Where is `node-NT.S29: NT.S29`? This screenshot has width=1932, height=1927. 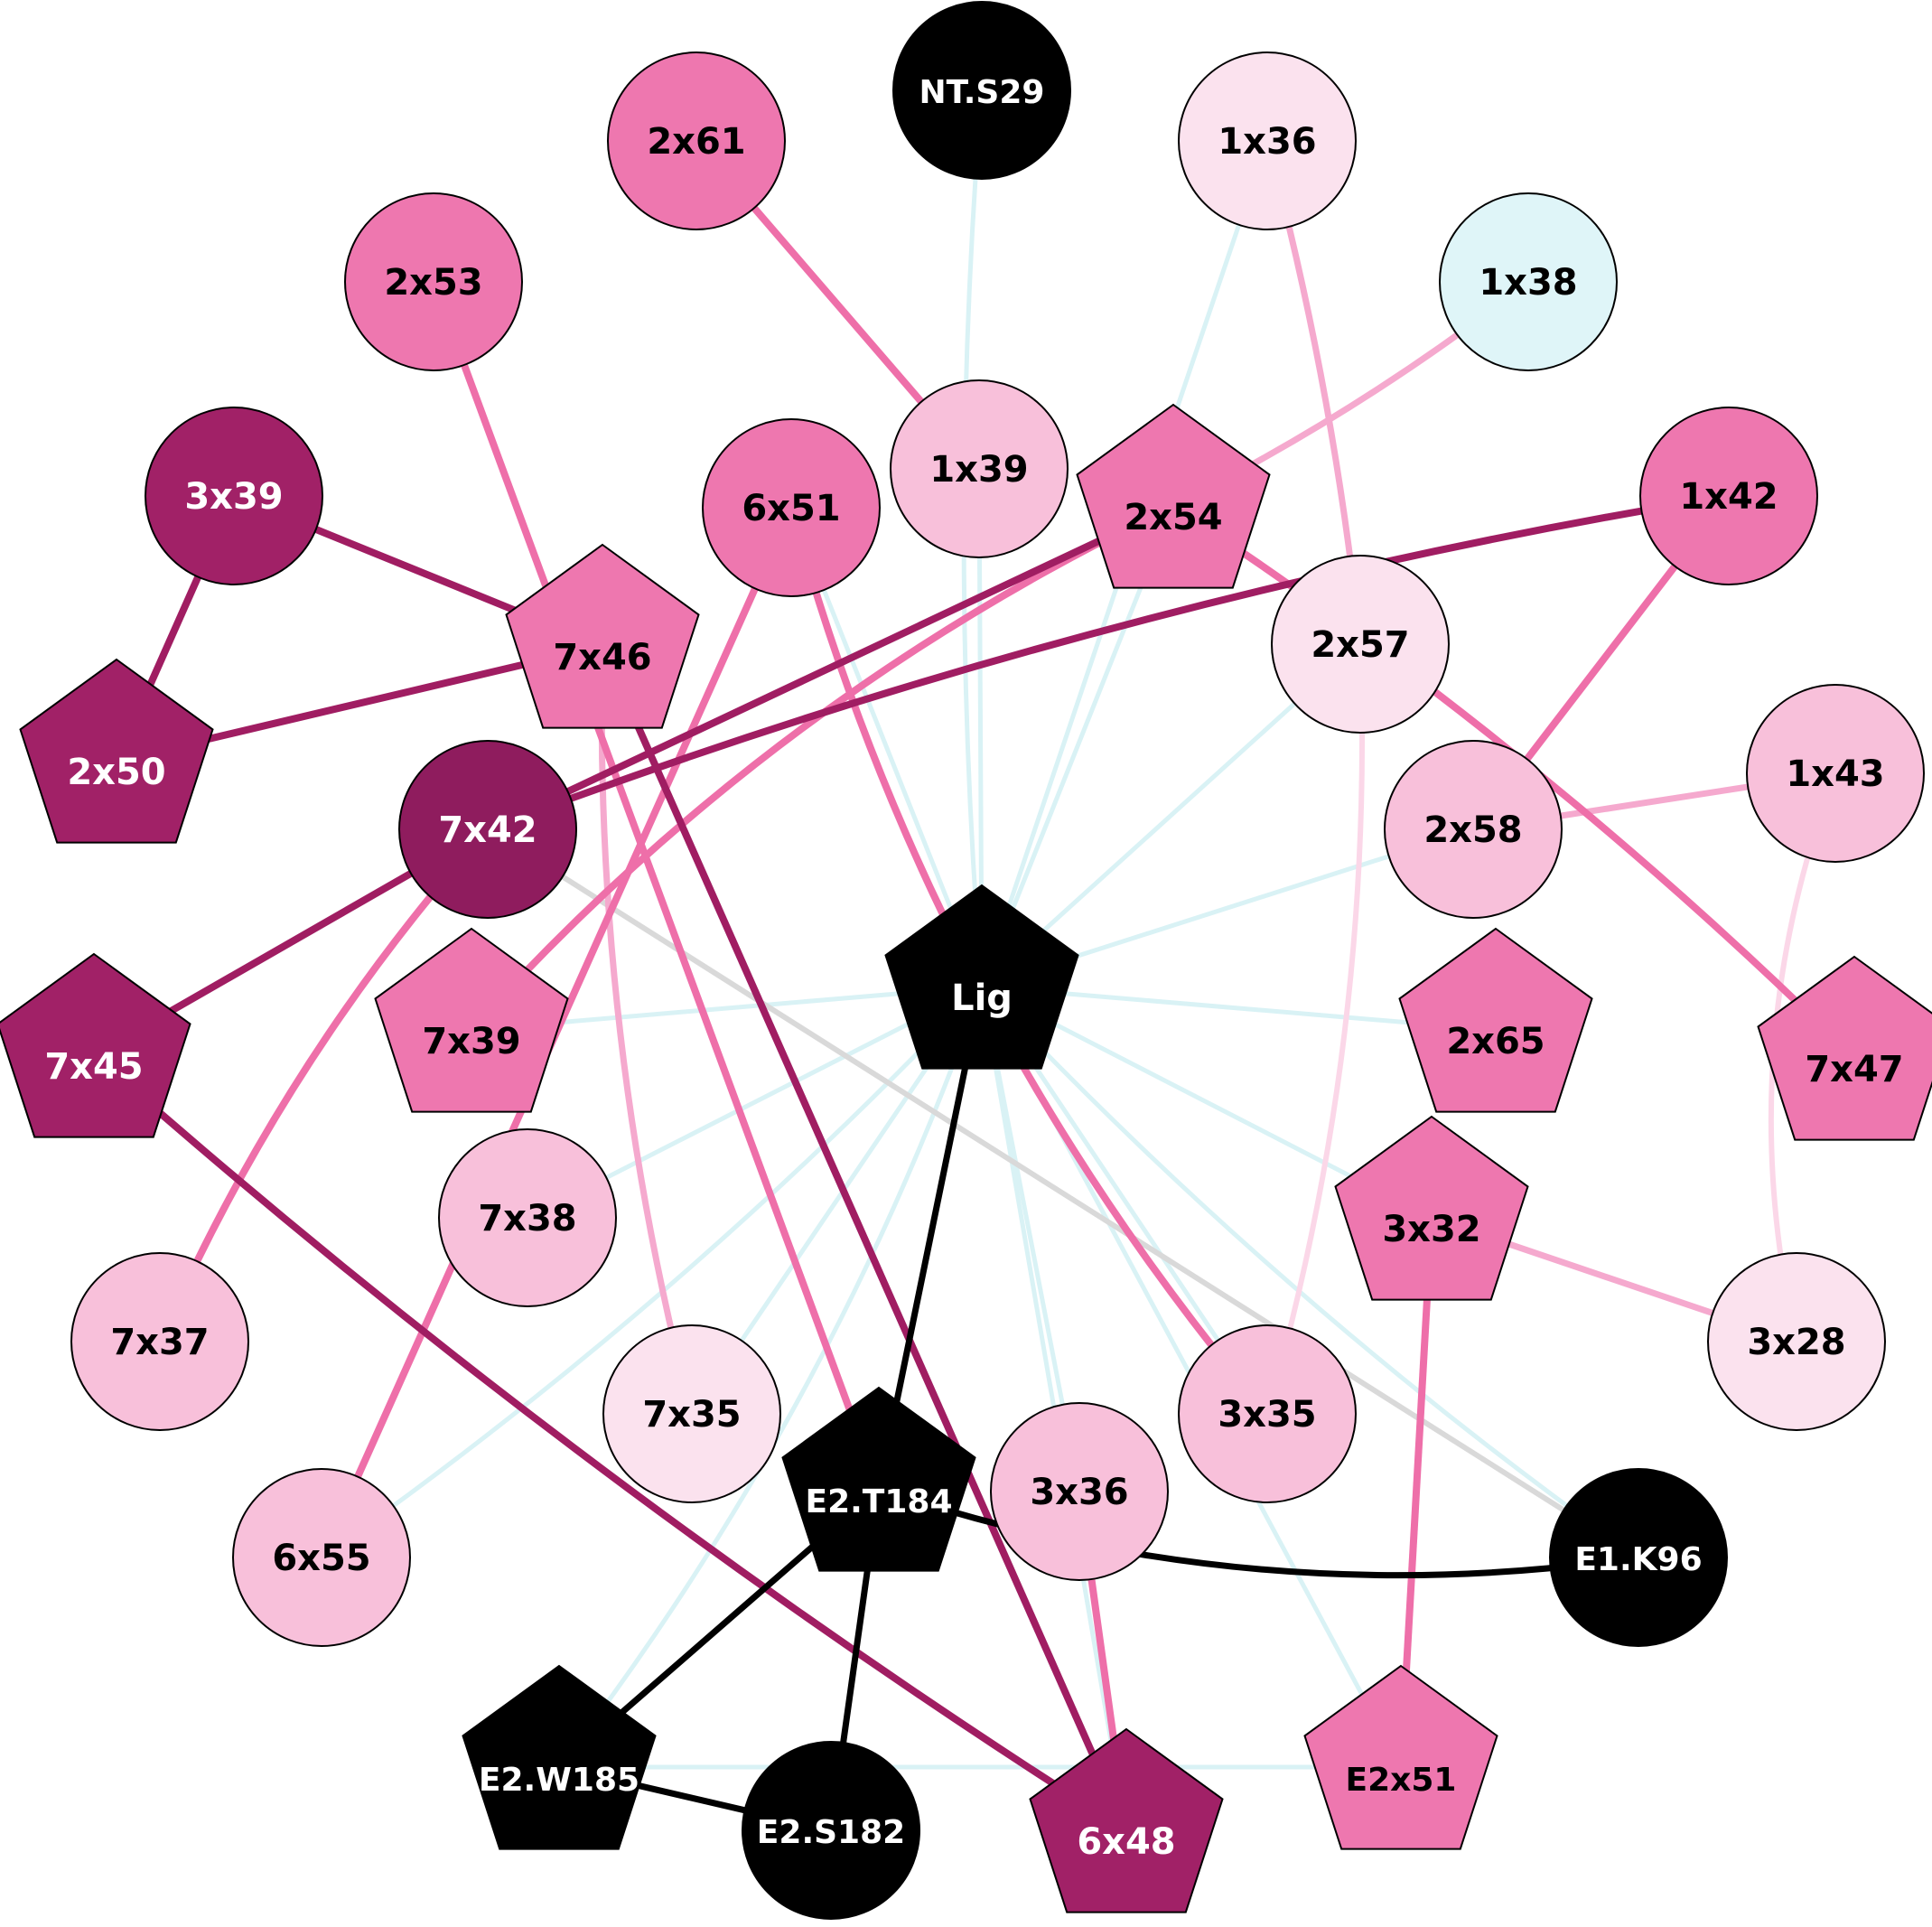 node-NT.S29: NT.S29 is located at coordinates (982, 90).